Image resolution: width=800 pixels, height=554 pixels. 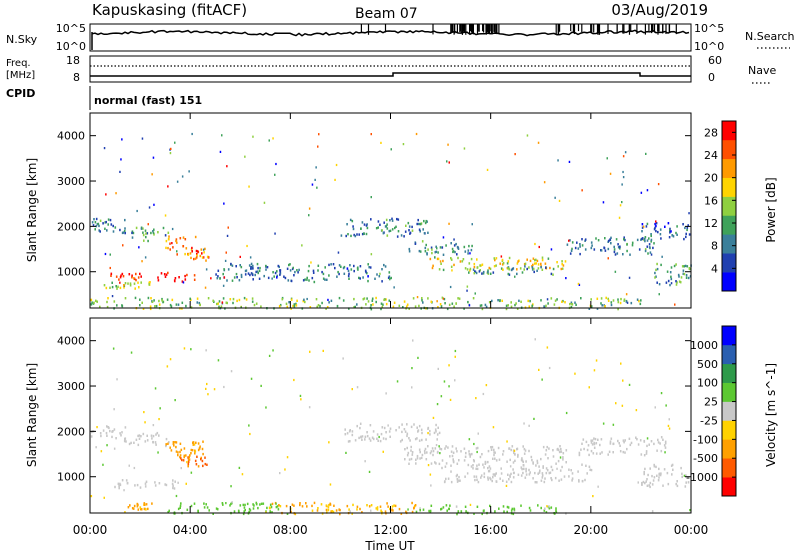 What do you see at coordinates (711, 155) in the screenshot?
I see `colorbar-tick-label: 24` at bounding box center [711, 155].